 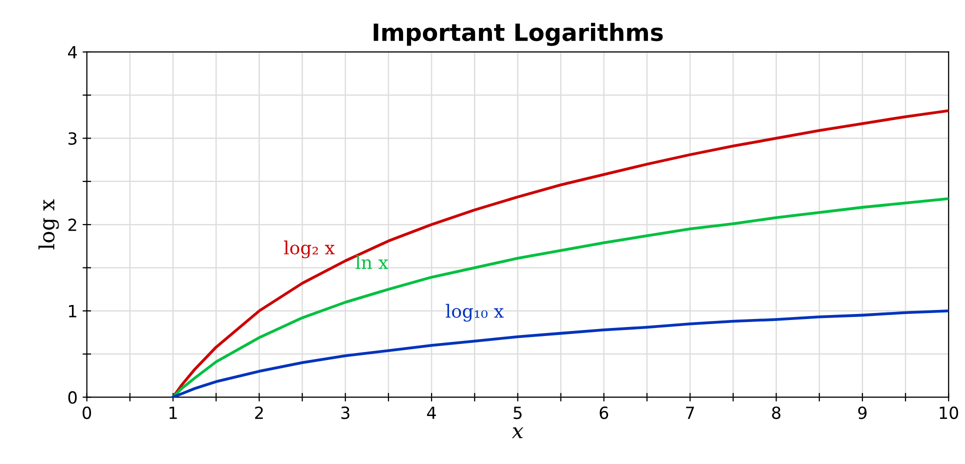 What do you see at coordinates (259, 412) in the screenshot?
I see `x-tick-label: 2` at bounding box center [259, 412].